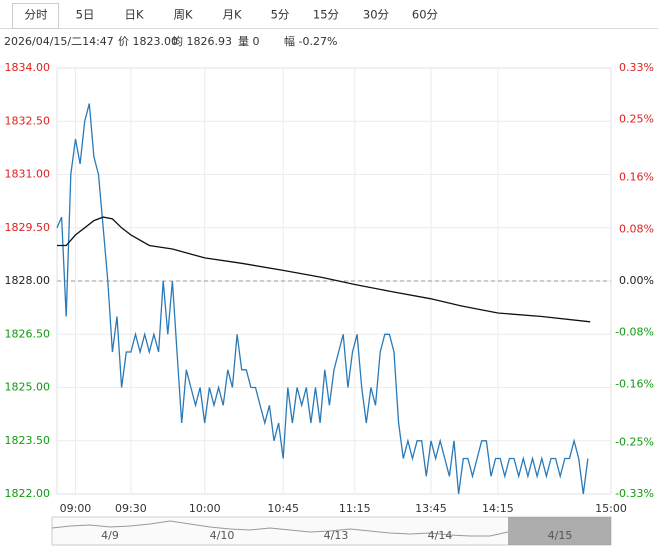 The height and width of the screenshot is (551, 658). Describe the element at coordinates (280, 15) in the screenshot. I see `tab: 5分` at that location.